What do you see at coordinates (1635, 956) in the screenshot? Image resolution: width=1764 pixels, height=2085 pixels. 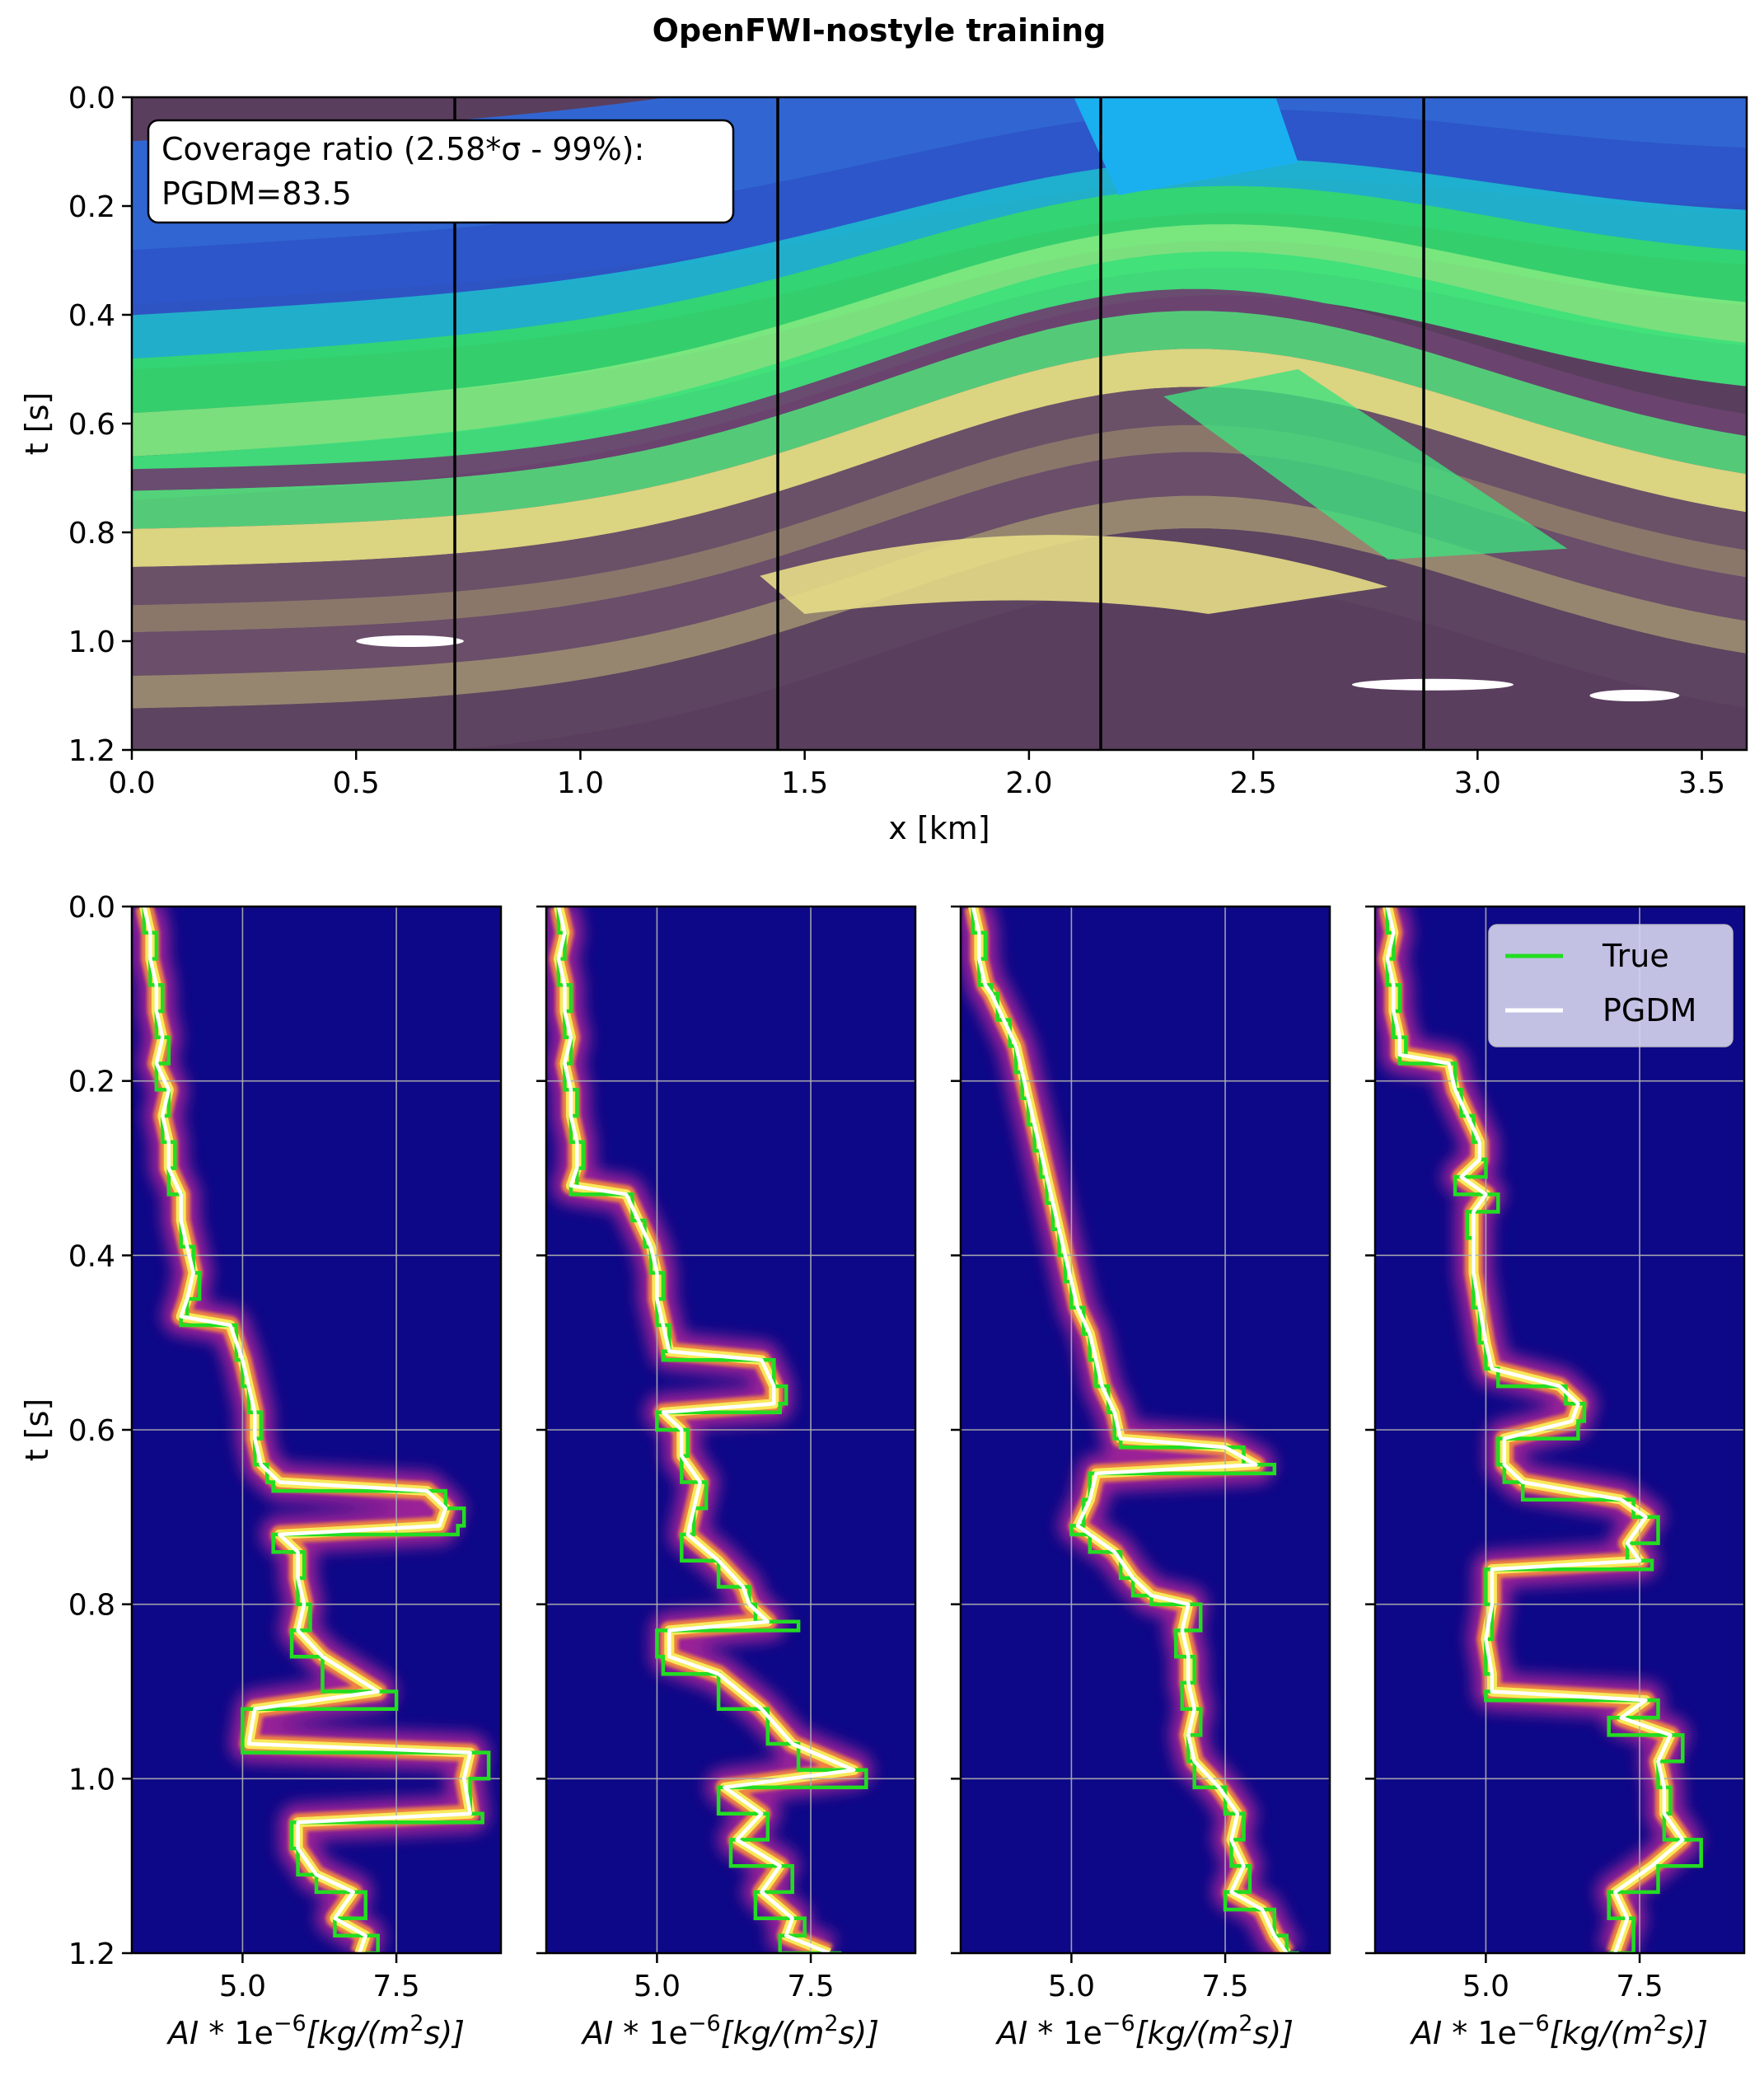 I see `legend-true-label: True` at bounding box center [1635, 956].